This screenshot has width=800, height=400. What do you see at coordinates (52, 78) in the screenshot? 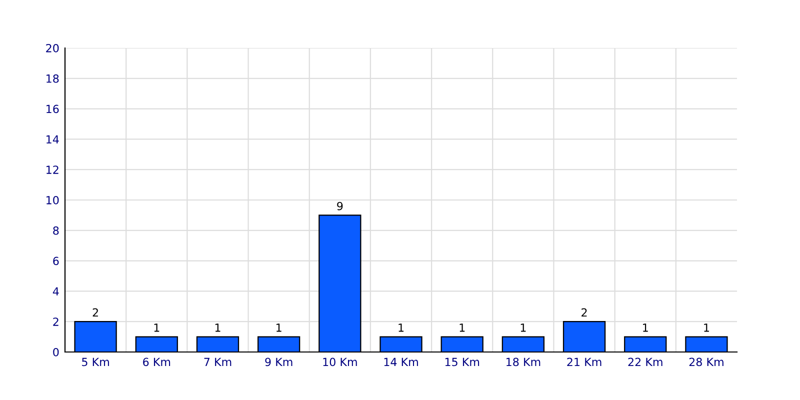
I see `y-tick-label: 18` at bounding box center [52, 78].